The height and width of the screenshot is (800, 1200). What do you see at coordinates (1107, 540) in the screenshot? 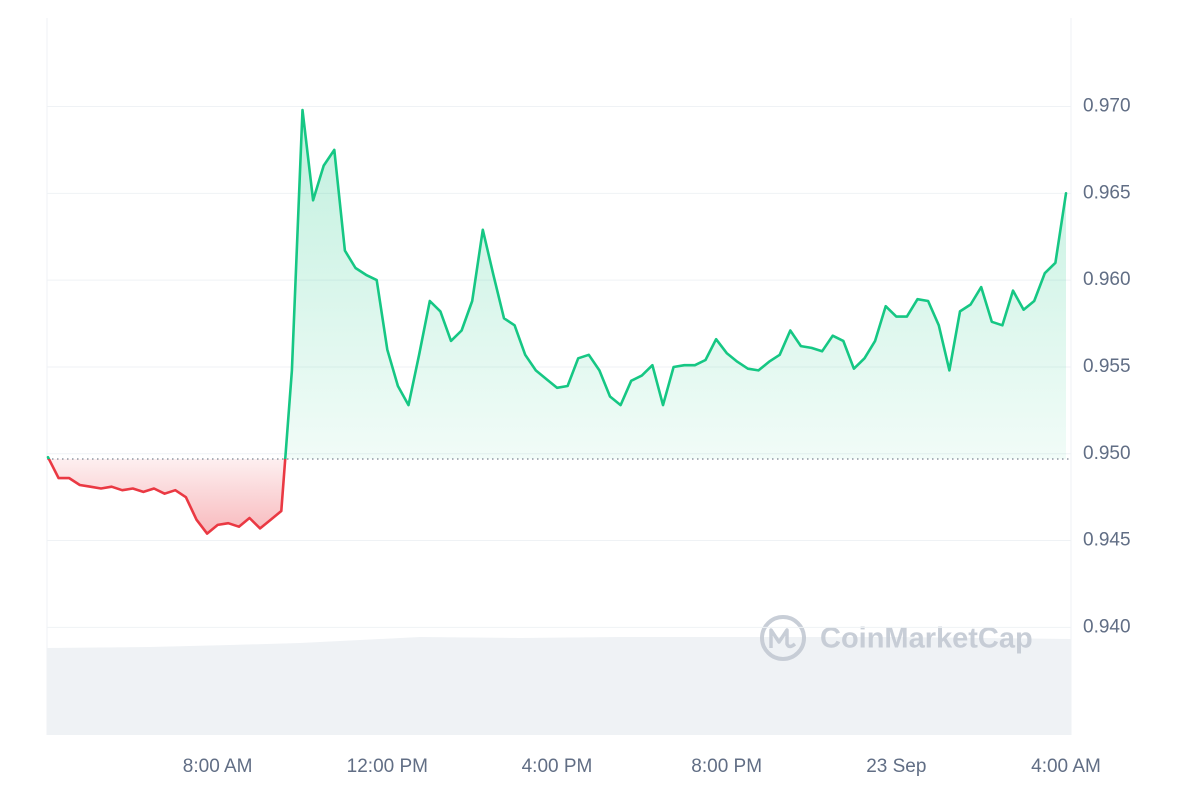
I see `y-tick-label: 0.945` at bounding box center [1107, 540].